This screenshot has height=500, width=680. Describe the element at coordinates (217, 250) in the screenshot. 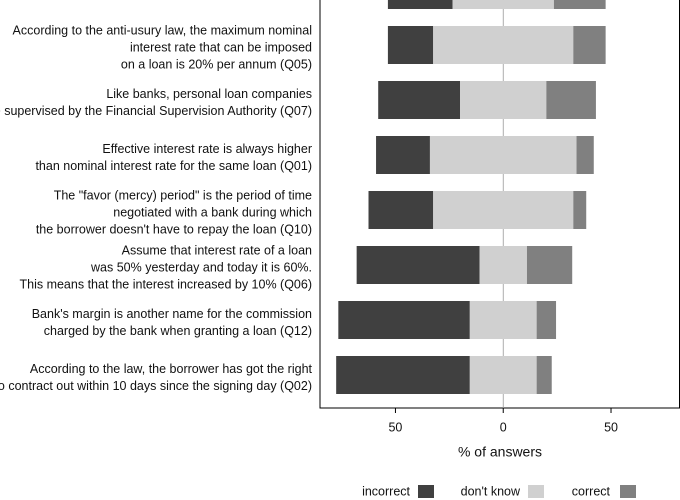

I see `category-label: Assume that interest rate of a loan` at that location.